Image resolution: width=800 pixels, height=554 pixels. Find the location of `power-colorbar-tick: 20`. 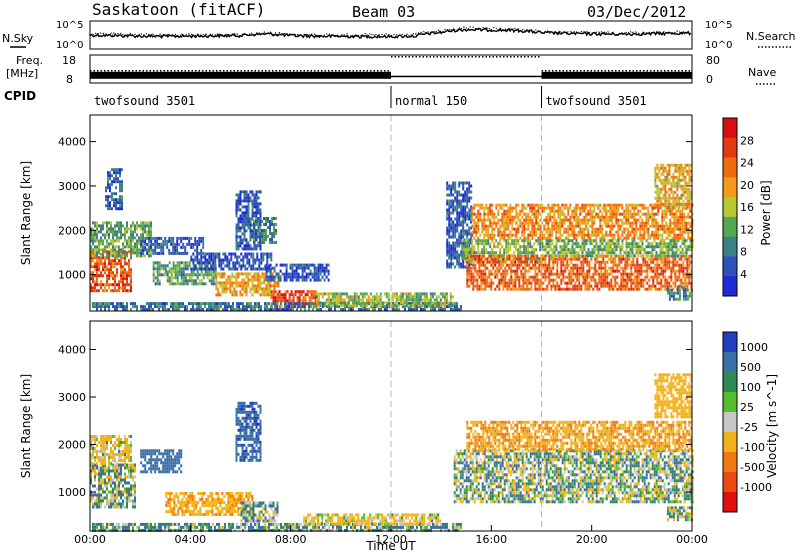

power-colorbar-tick: 20 is located at coordinates (747, 185).